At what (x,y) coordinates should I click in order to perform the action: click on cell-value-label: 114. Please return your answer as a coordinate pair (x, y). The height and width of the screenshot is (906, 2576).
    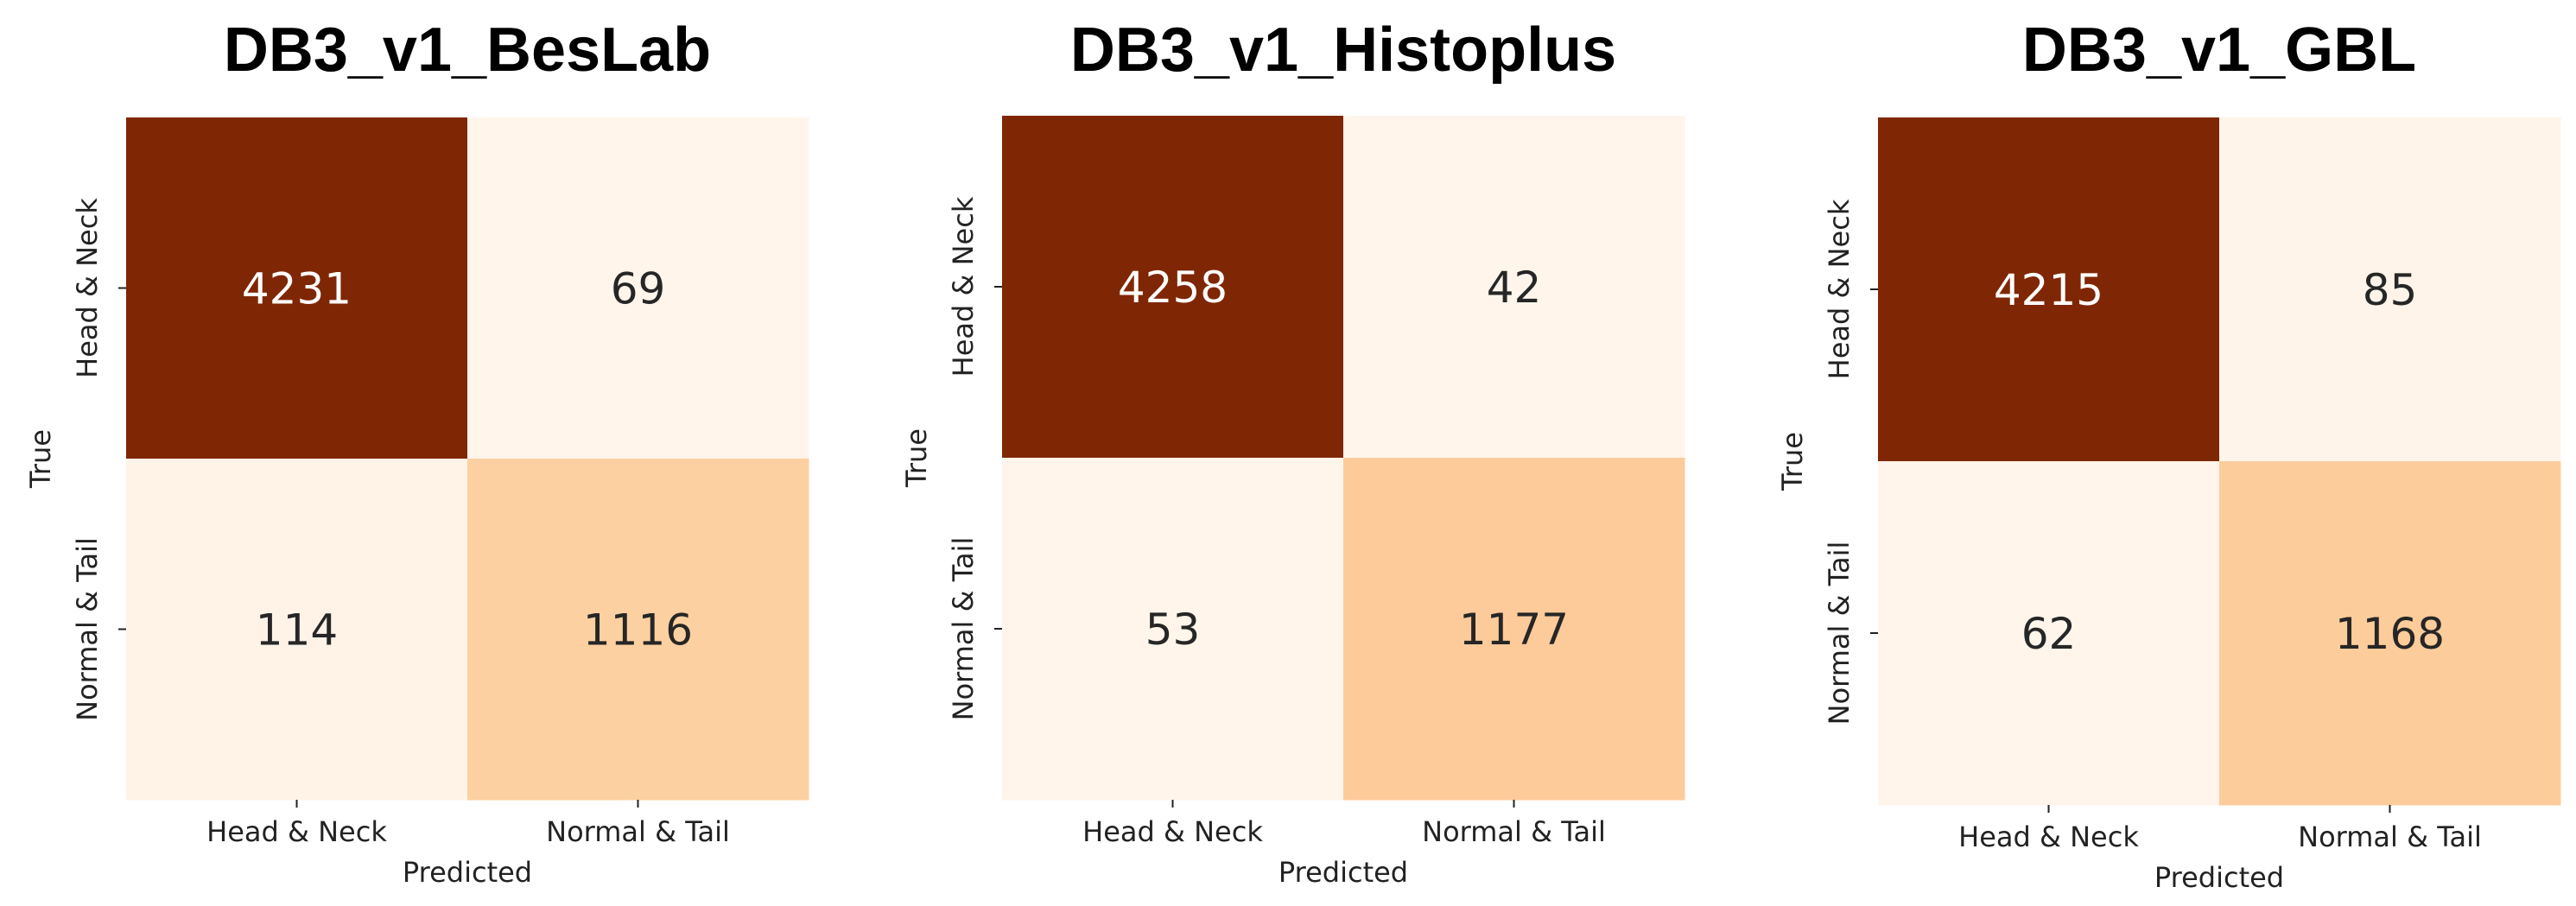
    Looking at the image, I should click on (297, 630).